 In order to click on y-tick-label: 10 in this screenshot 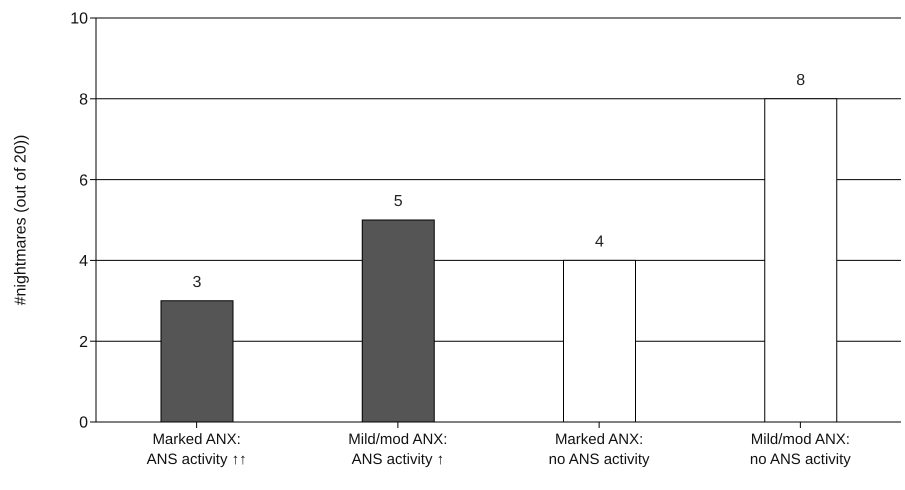, I will do `click(79, 19)`.